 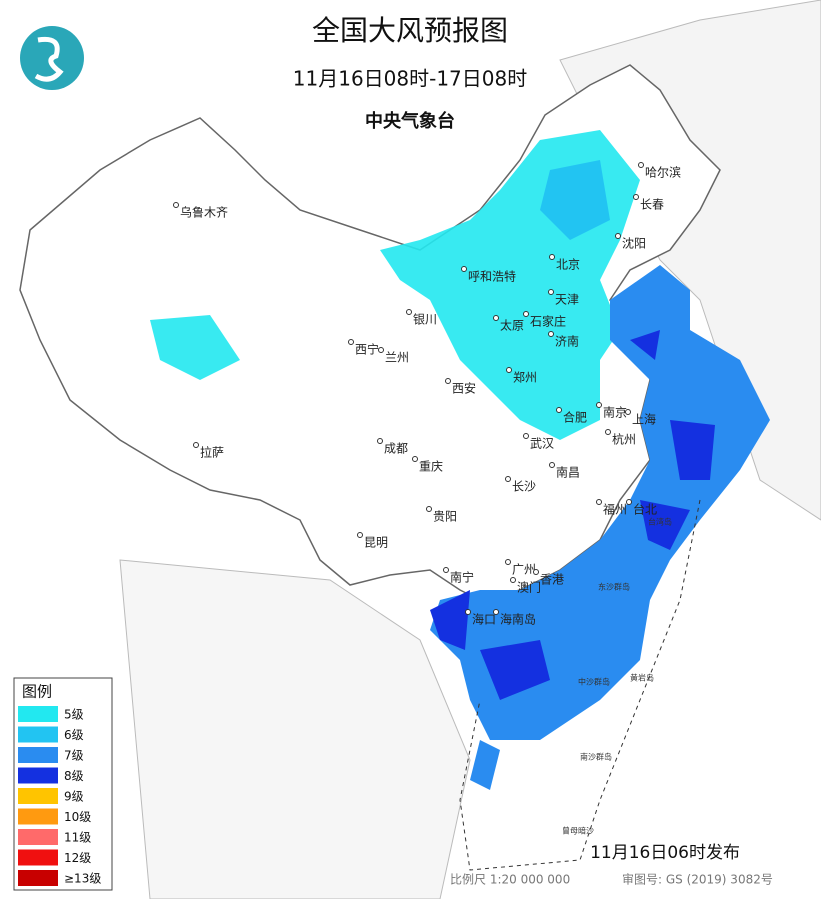 I want to click on city-label: 太原, so click(x=512, y=325).